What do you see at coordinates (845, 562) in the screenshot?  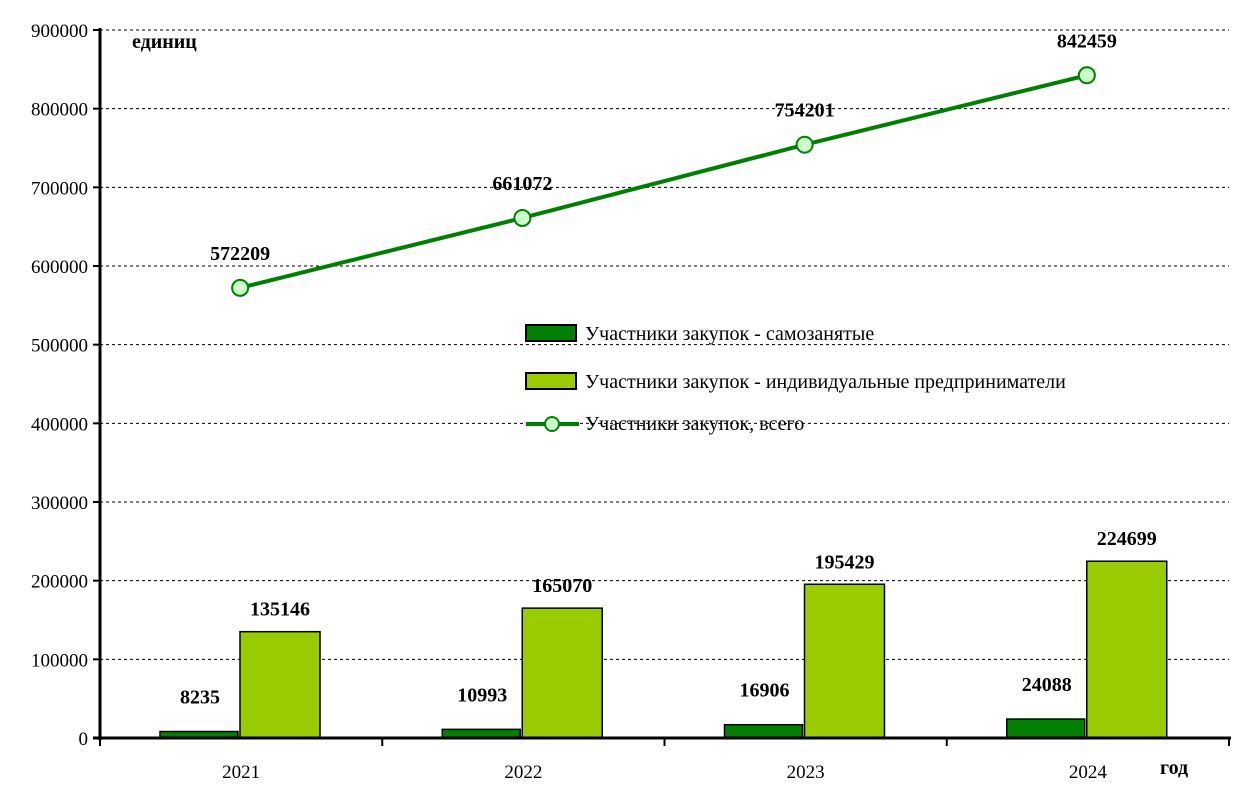 I see `data-label: 195429` at bounding box center [845, 562].